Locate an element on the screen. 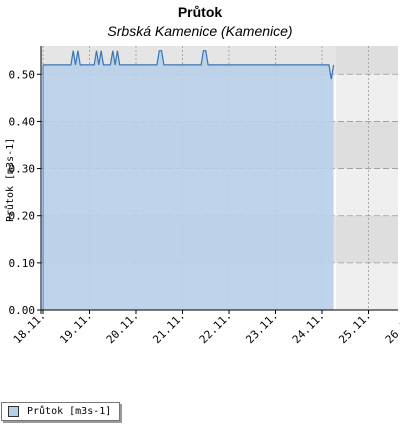 Image resolution: width=400 pixels, height=430 pixels. legend-label: Průtok [m3s-1] is located at coordinates (69, 411).